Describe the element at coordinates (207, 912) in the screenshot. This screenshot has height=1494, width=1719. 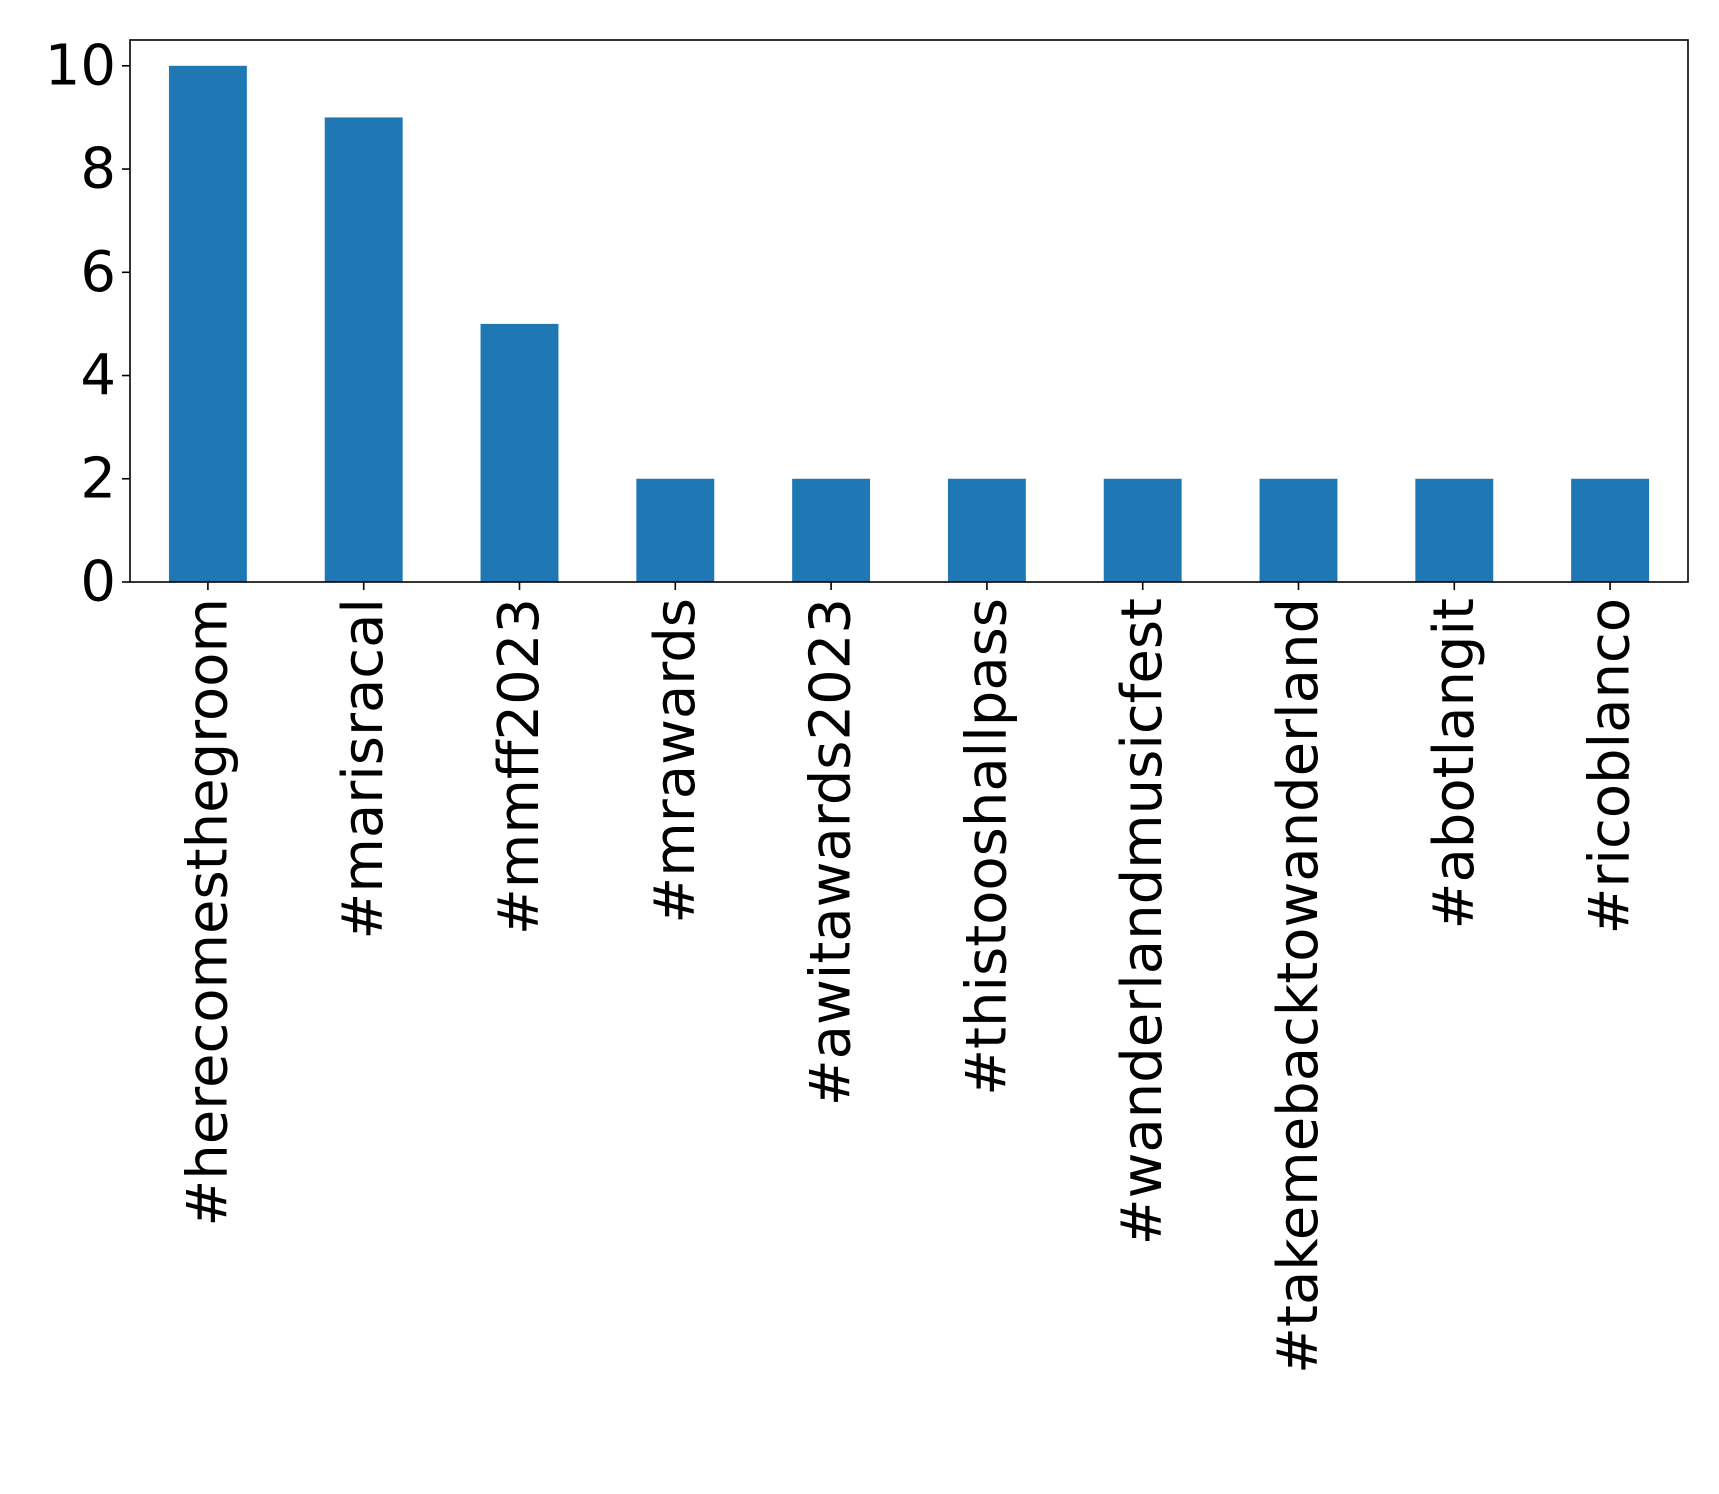
I see `x-tick-label: #herecomesthegroom` at that location.